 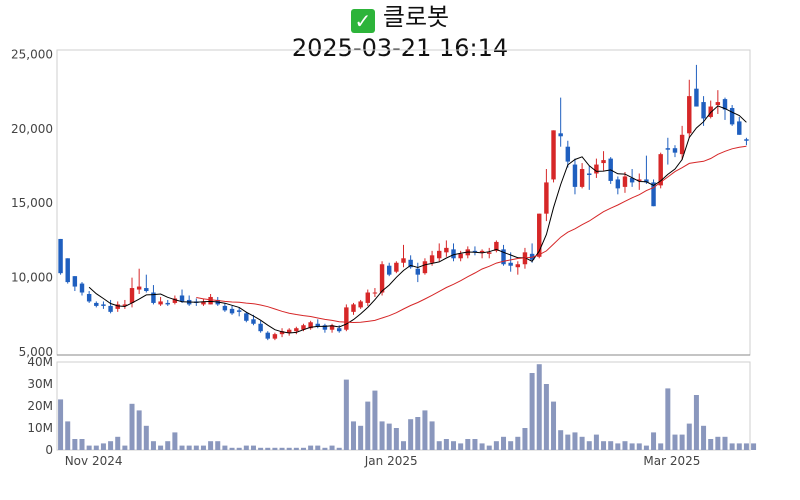 What do you see at coordinates (40, 384) in the screenshot?
I see `volume-tick-label: 30M` at bounding box center [40, 384].